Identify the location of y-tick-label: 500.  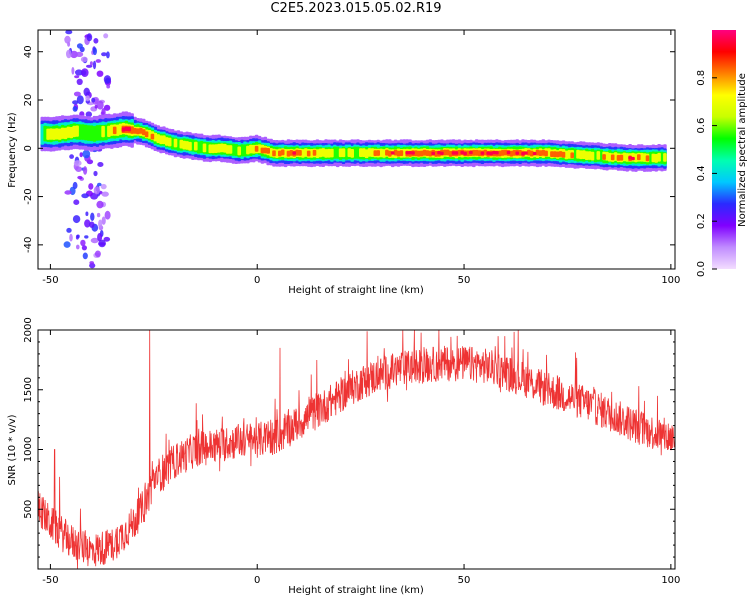
(28, 509).